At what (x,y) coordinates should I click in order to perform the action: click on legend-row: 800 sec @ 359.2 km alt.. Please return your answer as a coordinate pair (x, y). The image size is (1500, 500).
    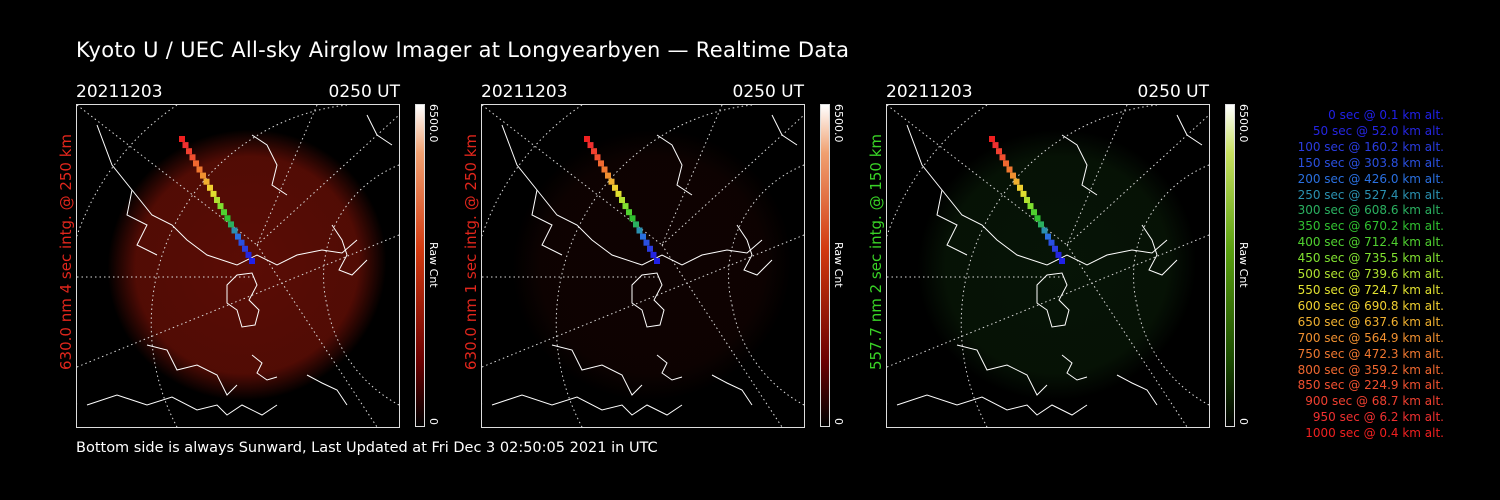
    Looking at the image, I should click on (1370, 369).